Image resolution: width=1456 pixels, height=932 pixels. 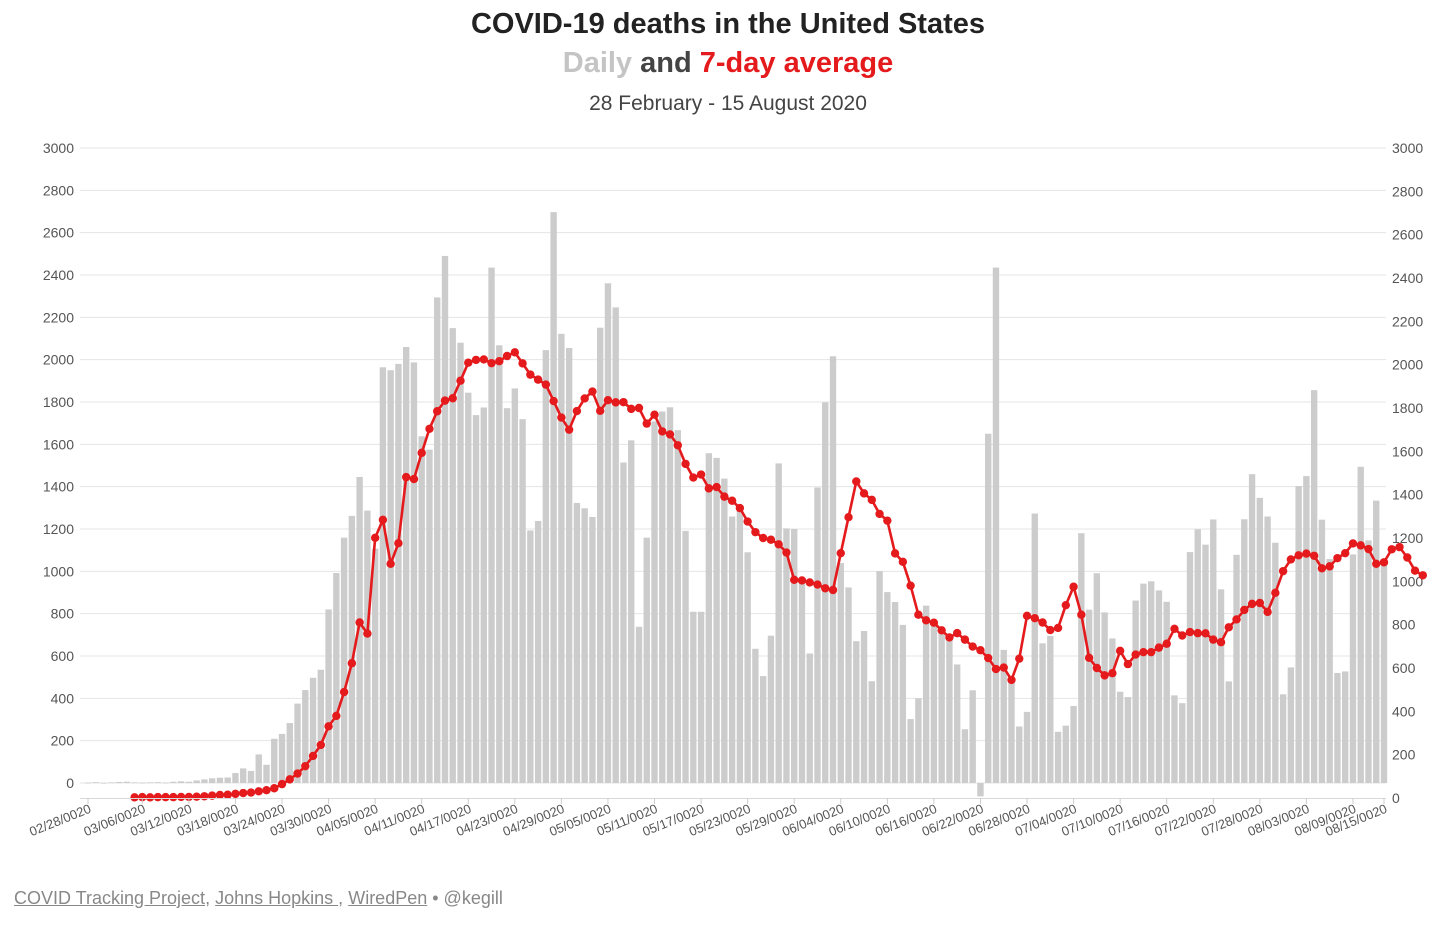 What do you see at coordinates (277, 898) in the screenshot?
I see `source-link-johns-hopkins: Johns Hopkins` at bounding box center [277, 898].